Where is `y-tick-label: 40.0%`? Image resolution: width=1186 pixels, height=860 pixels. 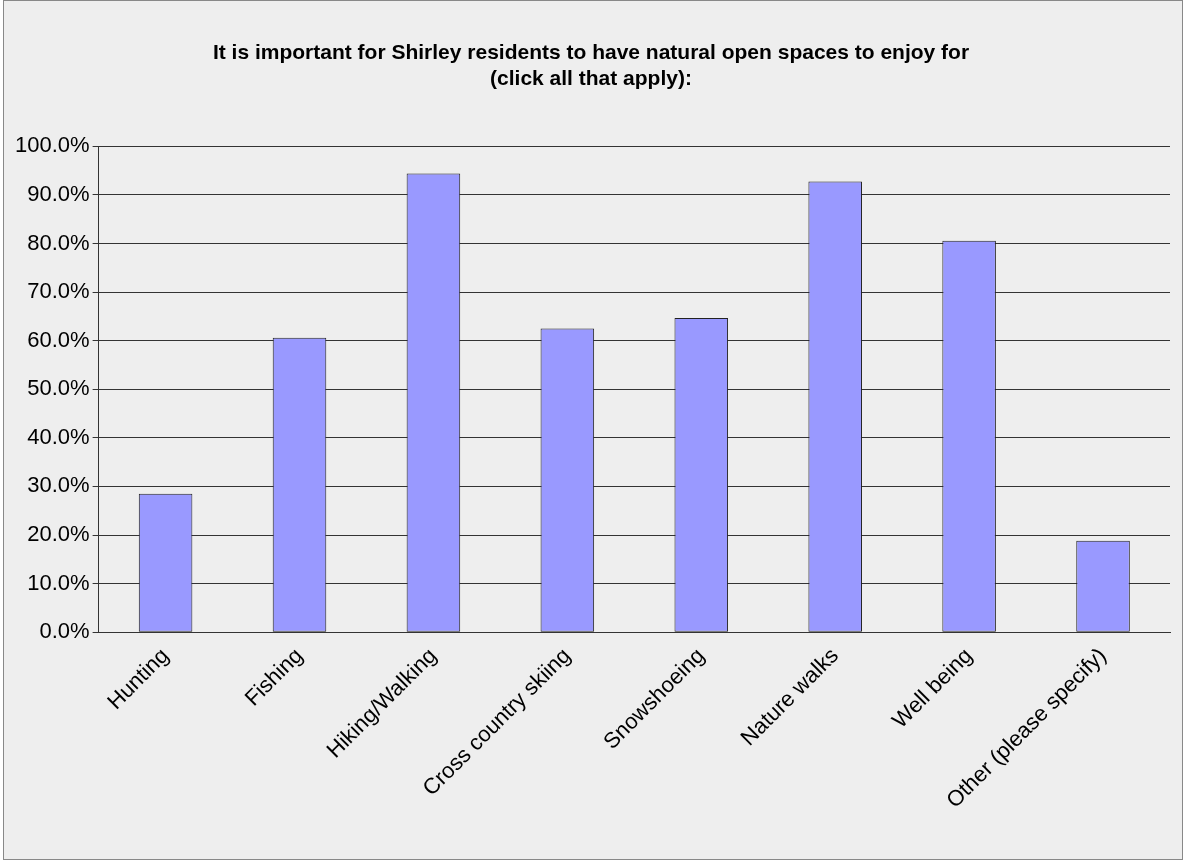 y-tick-label: 40.0% is located at coordinates (58, 436).